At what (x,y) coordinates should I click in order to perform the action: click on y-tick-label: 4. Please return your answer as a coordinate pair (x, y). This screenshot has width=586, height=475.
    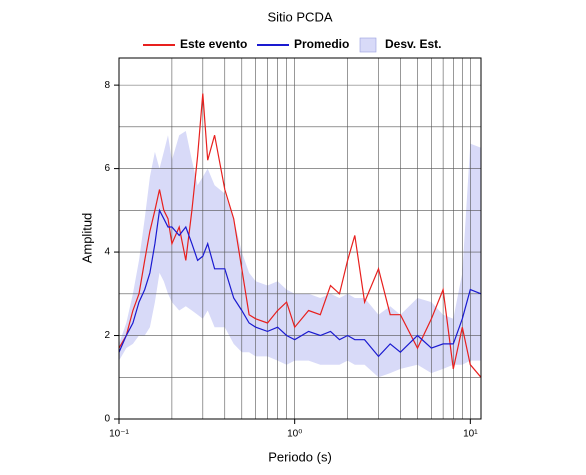
    Looking at the image, I should click on (107, 252).